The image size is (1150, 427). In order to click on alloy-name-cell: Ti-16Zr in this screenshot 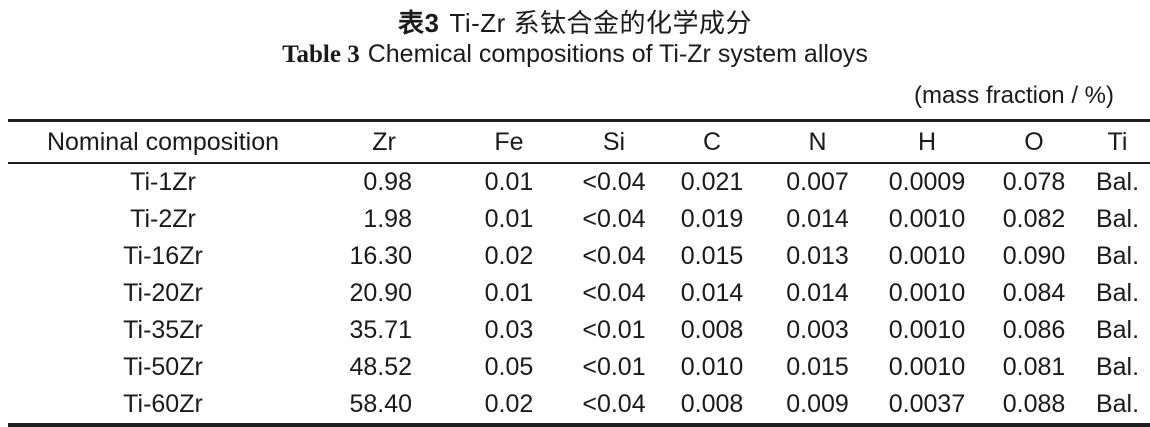, I will do `click(163, 256)`.